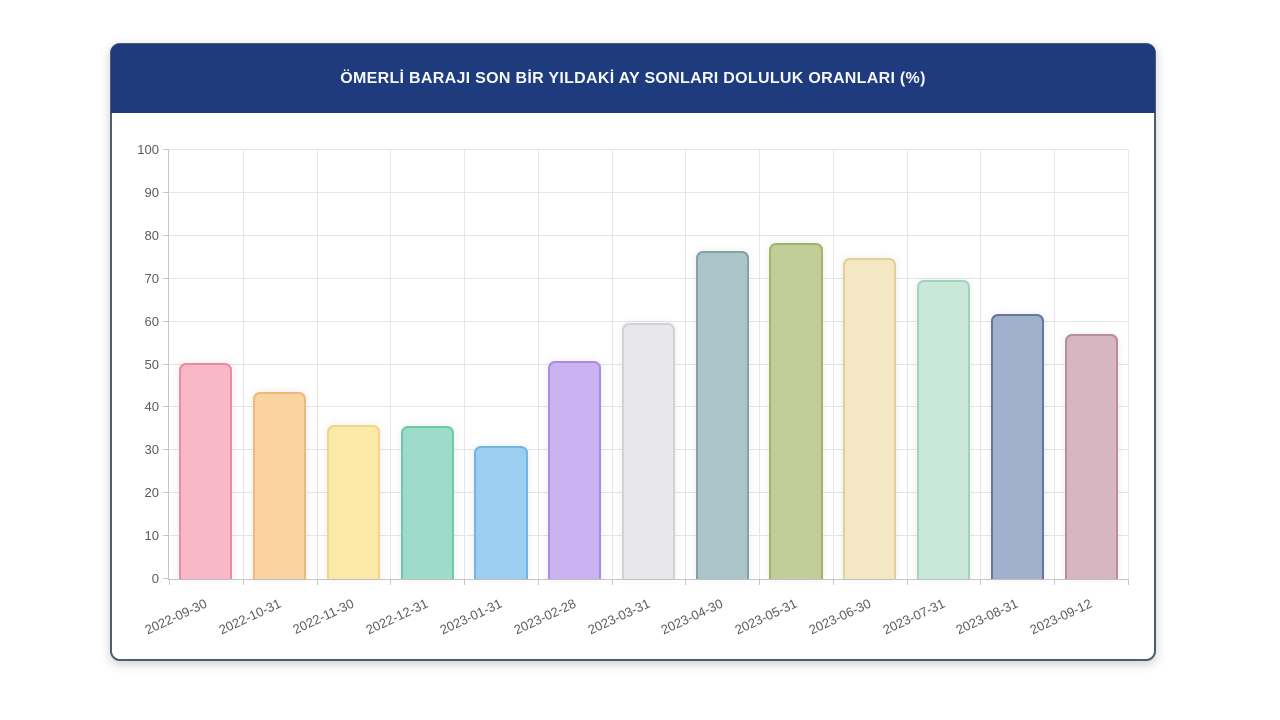 The image size is (1280, 720). Describe the element at coordinates (1061, 616) in the screenshot. I see `x-tick-label: 2023-09-12` at that location.